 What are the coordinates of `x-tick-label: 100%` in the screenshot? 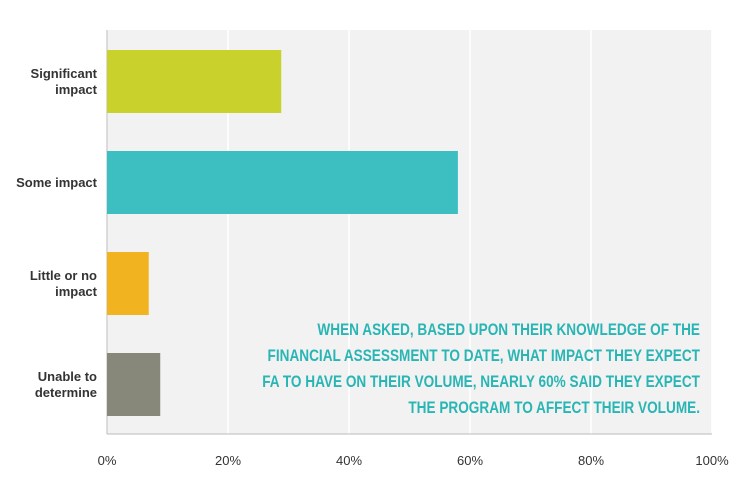 It's located at (712, 460).